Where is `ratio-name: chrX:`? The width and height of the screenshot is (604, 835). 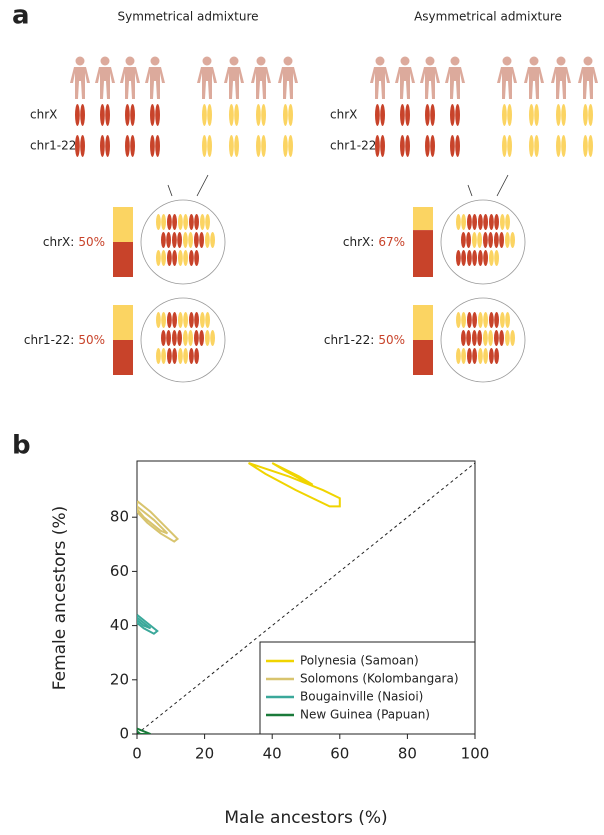 ratio-name: chrX: is located at coordinates (58, 242).